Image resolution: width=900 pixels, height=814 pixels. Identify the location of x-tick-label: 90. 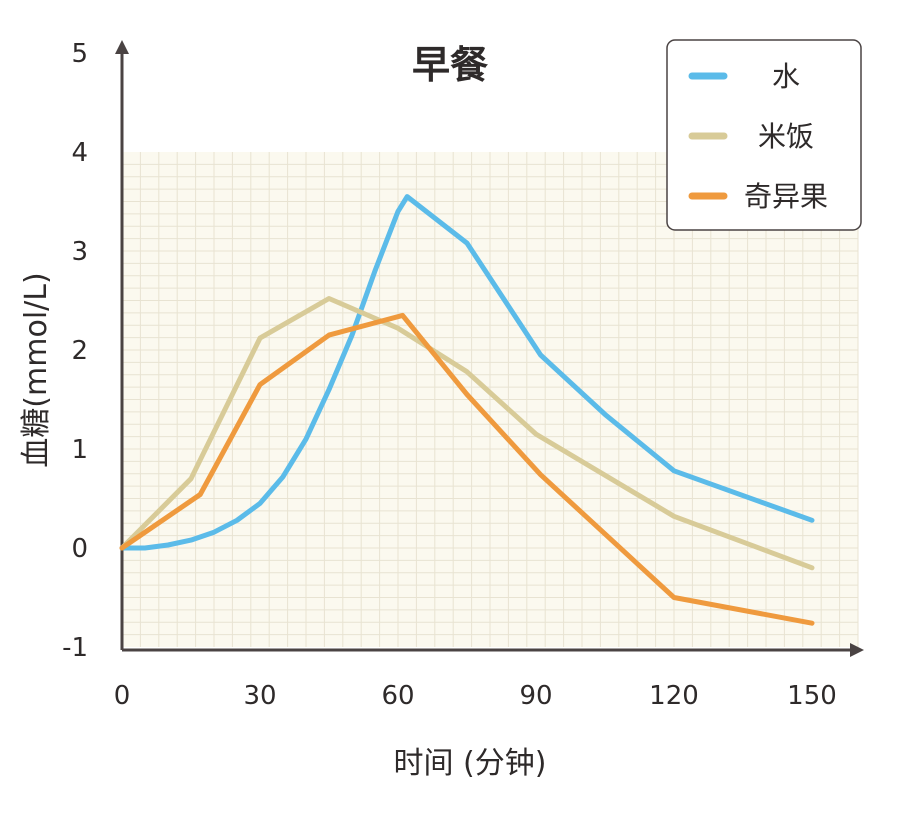
(535, 696).